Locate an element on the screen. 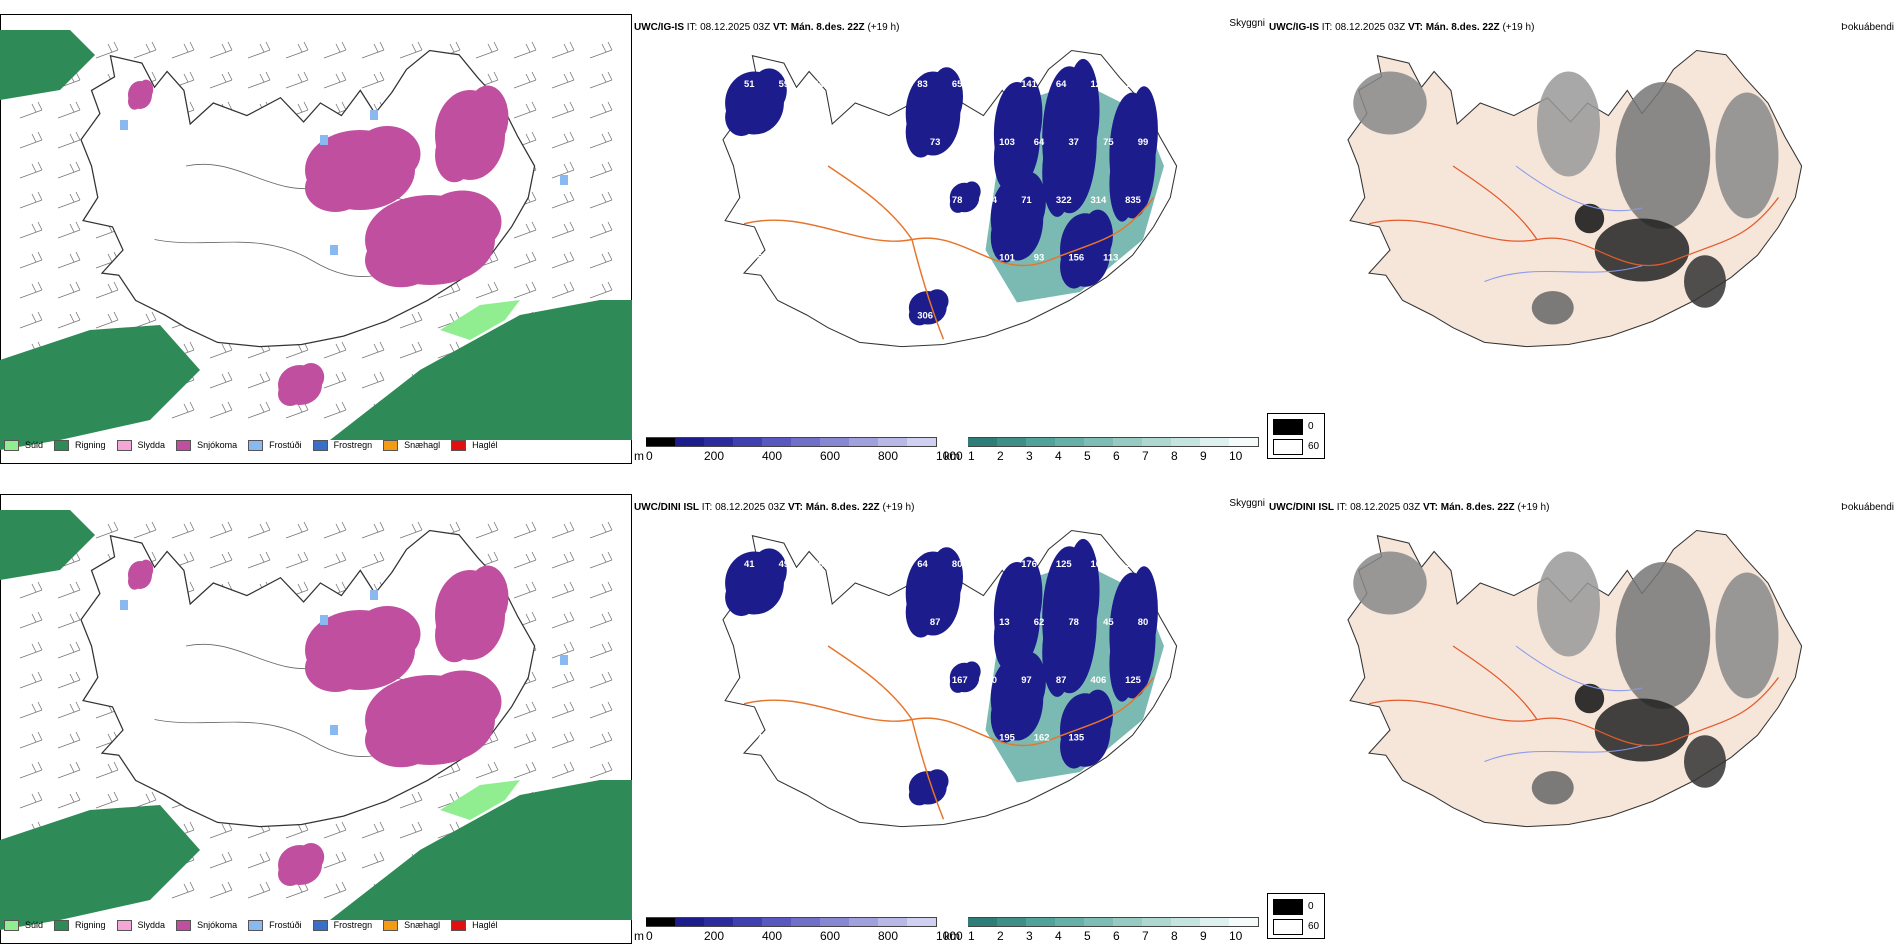 The image size is (1900, 950). vt-value: Mán. 8.des. 22Z is located at coordinates (827, 27).